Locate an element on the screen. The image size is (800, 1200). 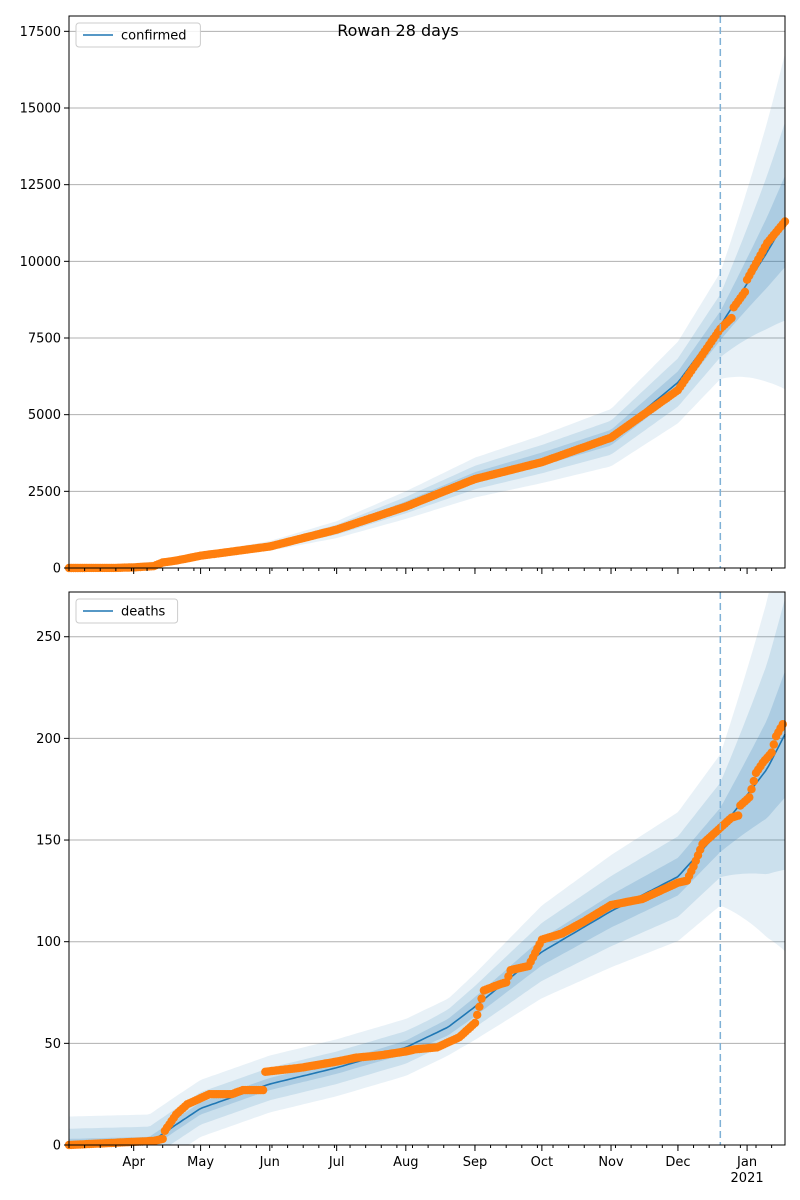
x-tick-label: Aug is located at coordinates (405, 1162).